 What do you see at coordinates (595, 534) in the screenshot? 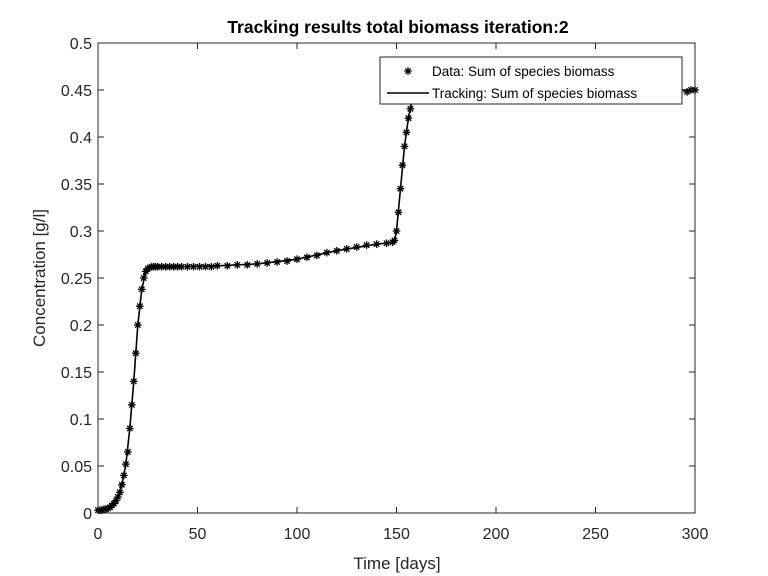
I see `x-tick-label: 250` at bounding box center [595, 534].